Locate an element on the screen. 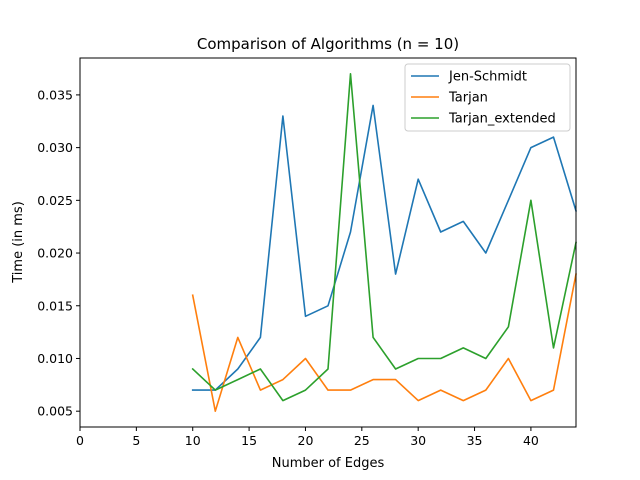  y-tick-label: 0.020 is located at coordinates (55, 253).